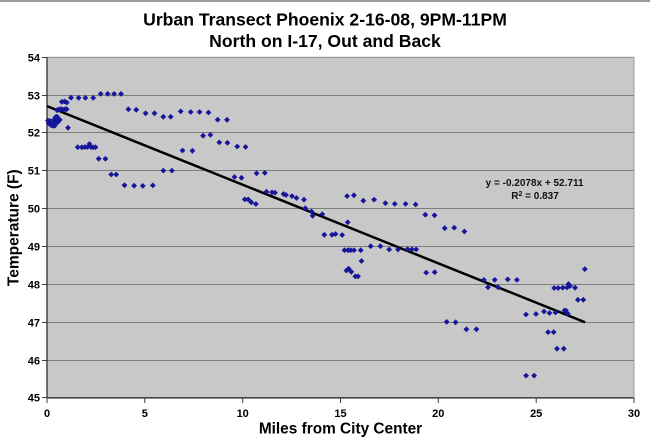 The height and width of the screenshot is (445, 650). I want to click on svg-text:Urban Transect Phoenix 2-16-08: Urban Transect Phoenix 2-16-08, 9PM-11PM, so click(325, 20).